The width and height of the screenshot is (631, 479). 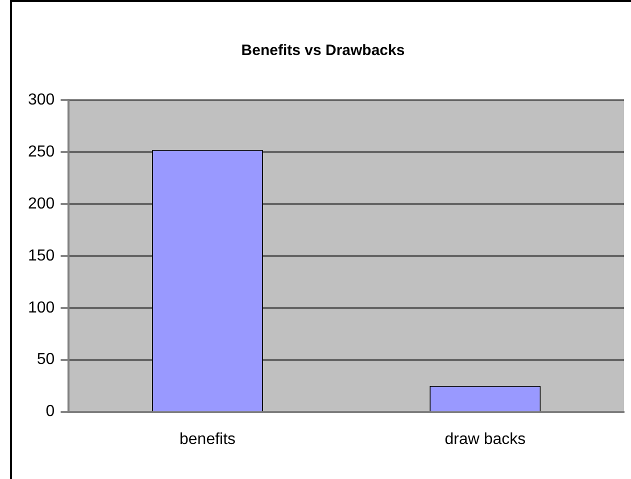 What do you see at coordinates (41, 99) in the screenshot?
I see `y-tick-label: 300` at bounding box center [41, 99].